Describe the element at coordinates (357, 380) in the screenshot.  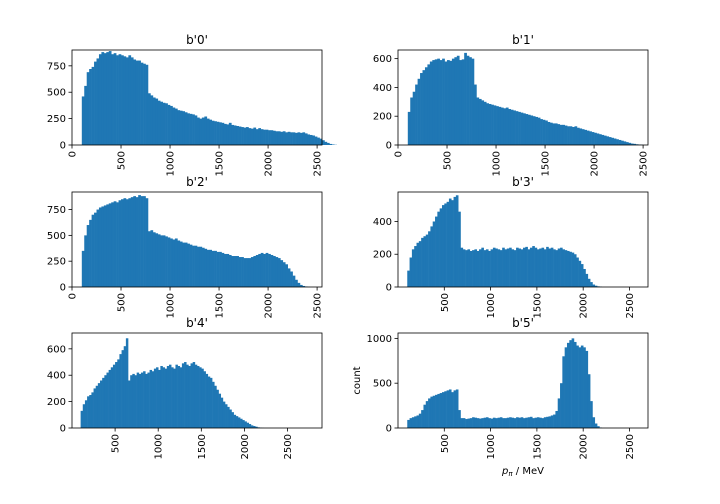
I see `y-axis-label: count` at that location.